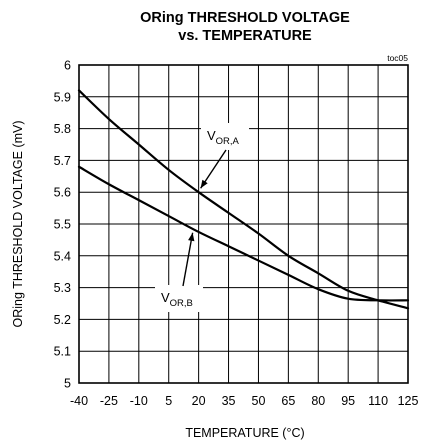 This screenshot has height=445, width=422. Describe the element at coordinates (62, 161) in the screenshot. I see `y-tick-label: 5.7` at that location.